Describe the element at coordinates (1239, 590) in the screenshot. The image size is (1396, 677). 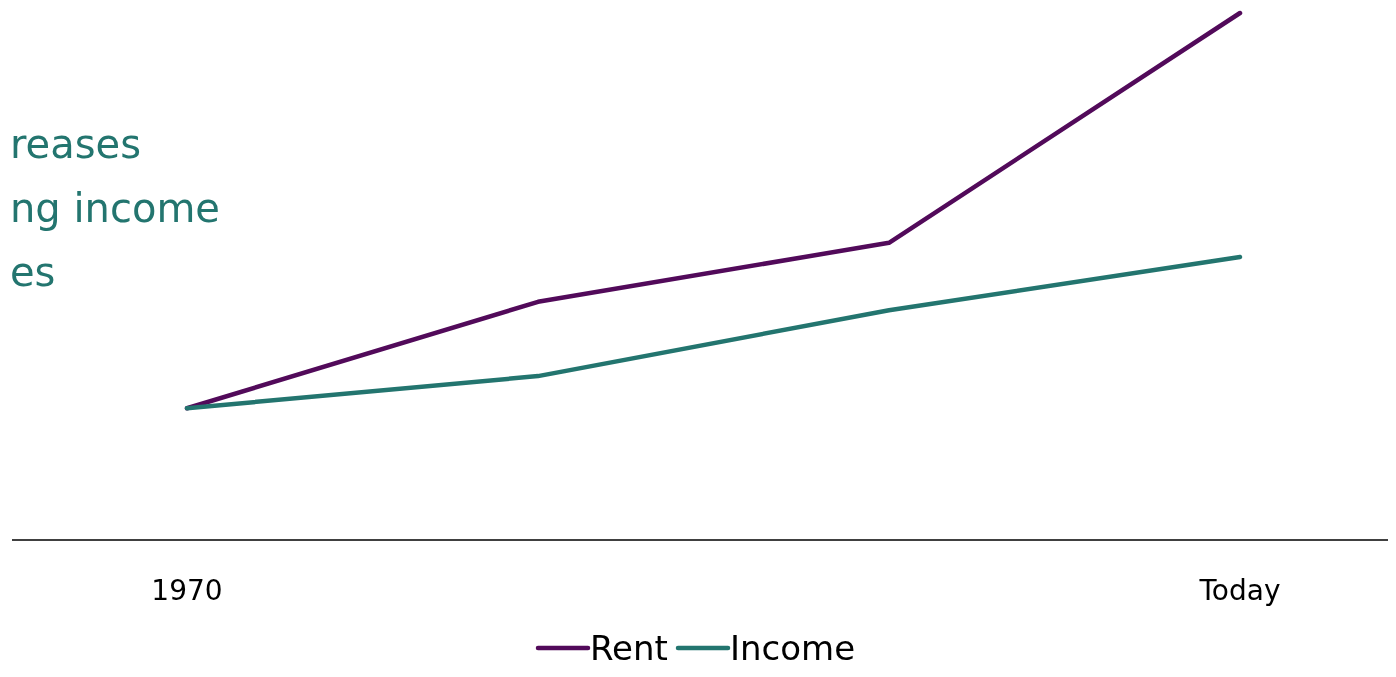
I see `x-tick-label: Today` at that location.